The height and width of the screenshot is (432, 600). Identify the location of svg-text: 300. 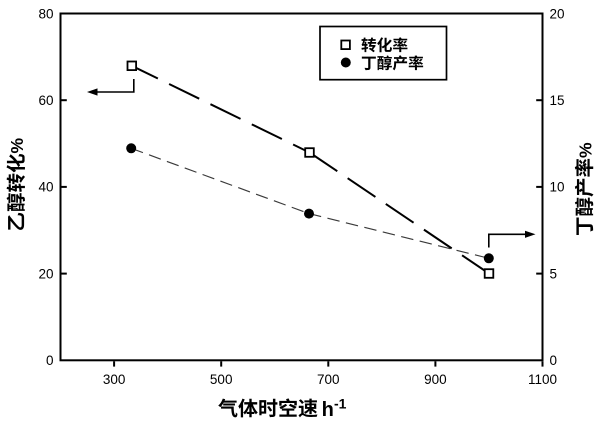
(114, 379).